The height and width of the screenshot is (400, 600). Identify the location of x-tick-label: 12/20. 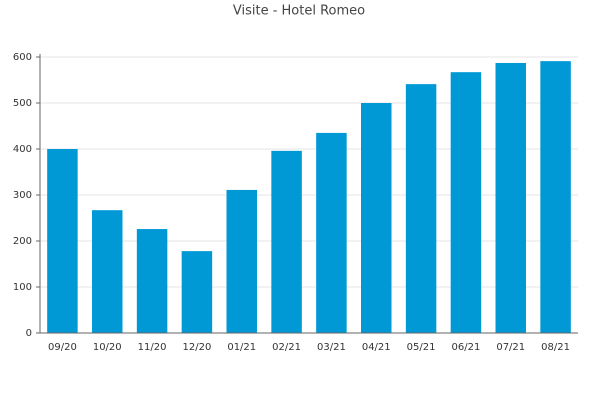
(197, 347).